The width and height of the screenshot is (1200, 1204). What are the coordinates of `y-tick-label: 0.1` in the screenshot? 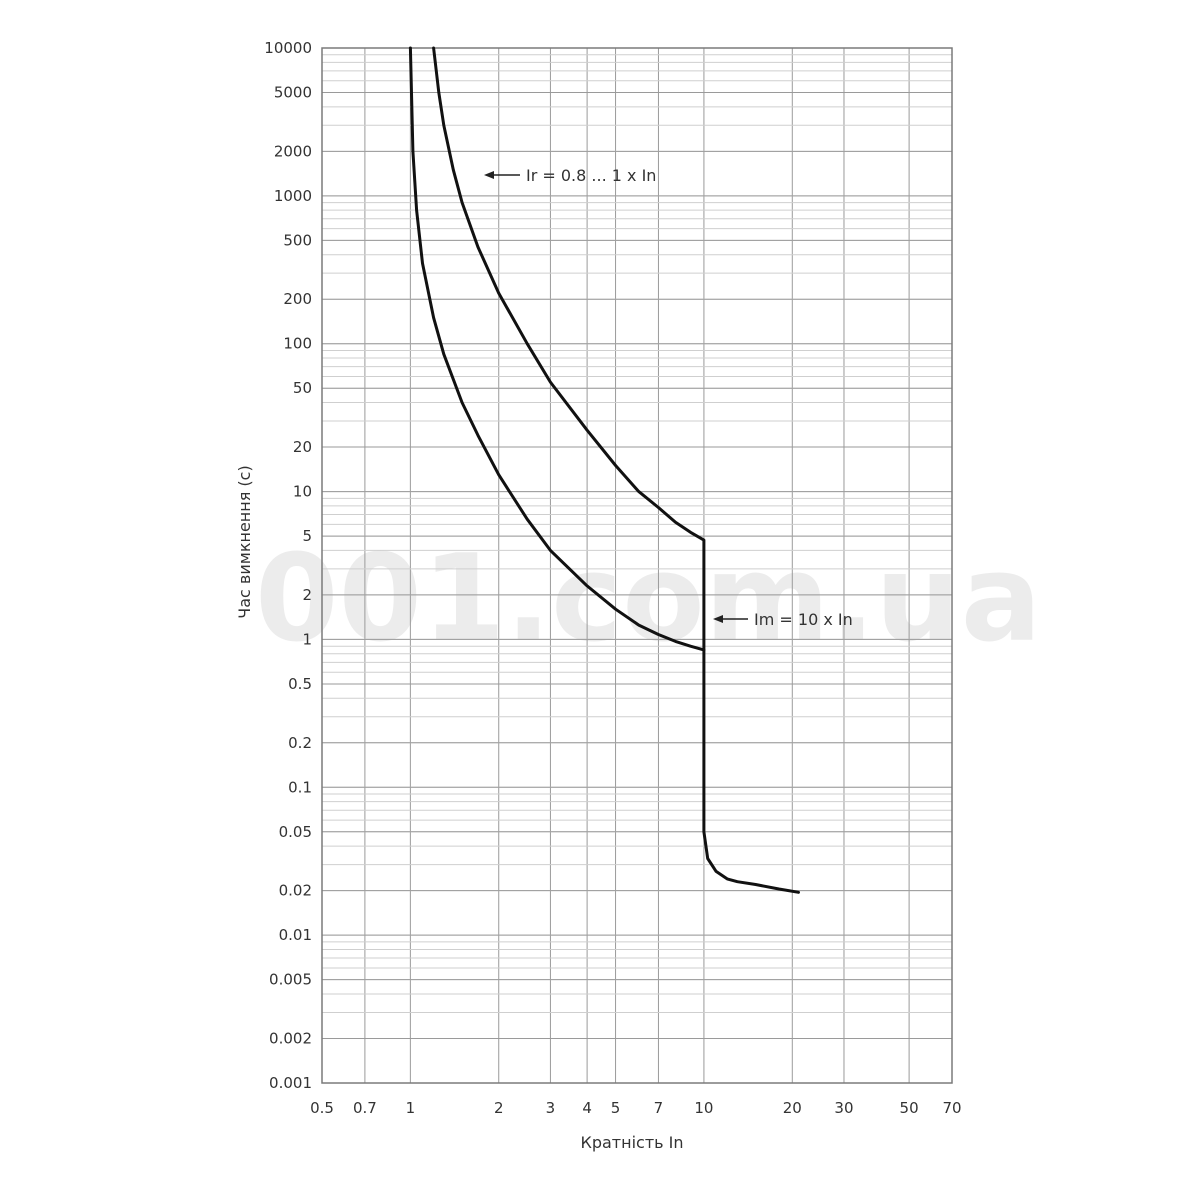 It's located at (300, 787).